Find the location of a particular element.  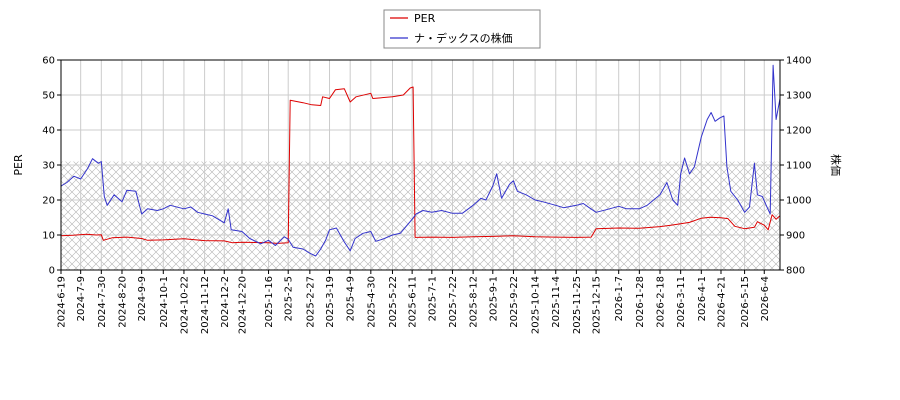

right-tick-label: 1400 is located at coordinates (798, 61).